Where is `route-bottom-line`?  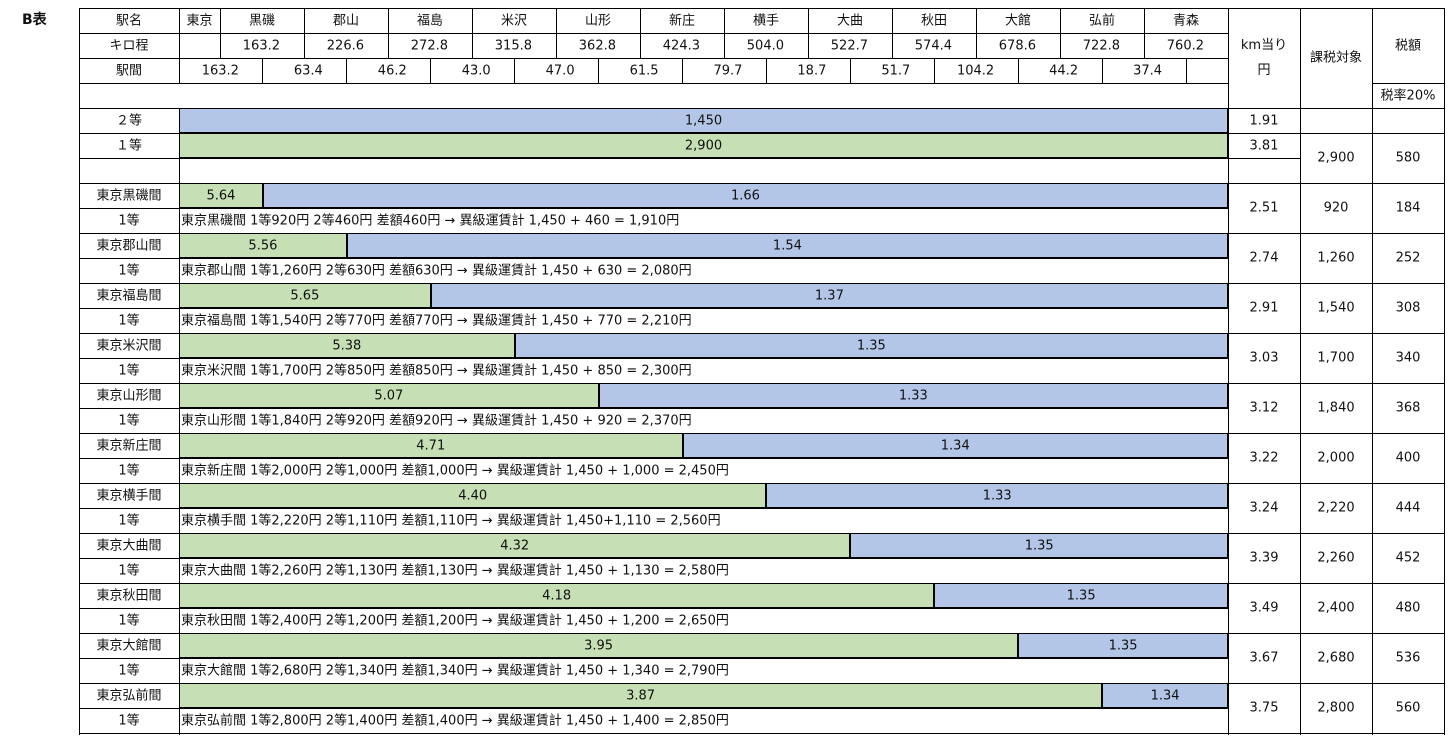 route-bottom-line is located at coordinates (761, 733).